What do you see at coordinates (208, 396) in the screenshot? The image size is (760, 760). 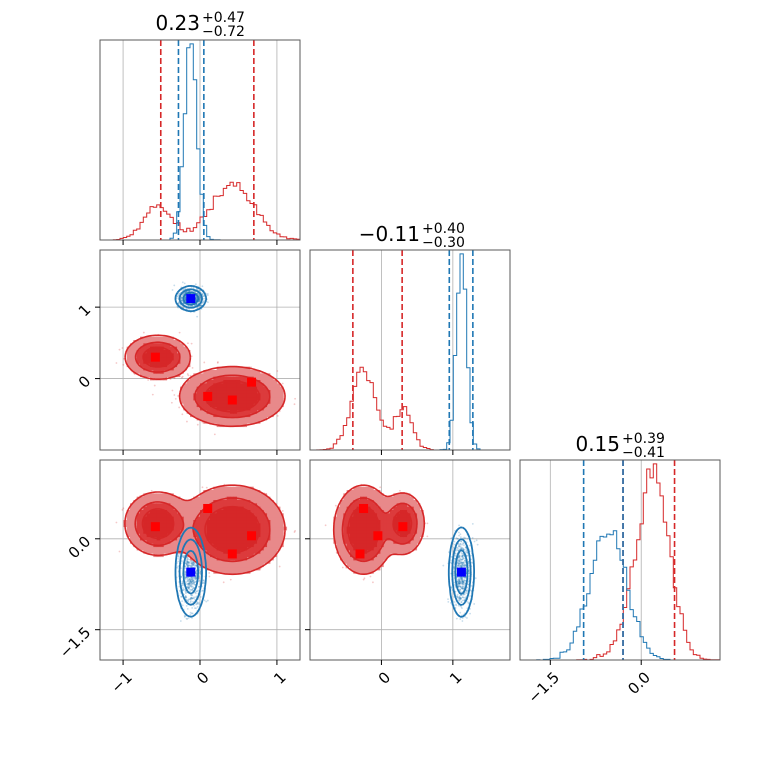 I see `red-square-marker` at bounding box center [208, 396].